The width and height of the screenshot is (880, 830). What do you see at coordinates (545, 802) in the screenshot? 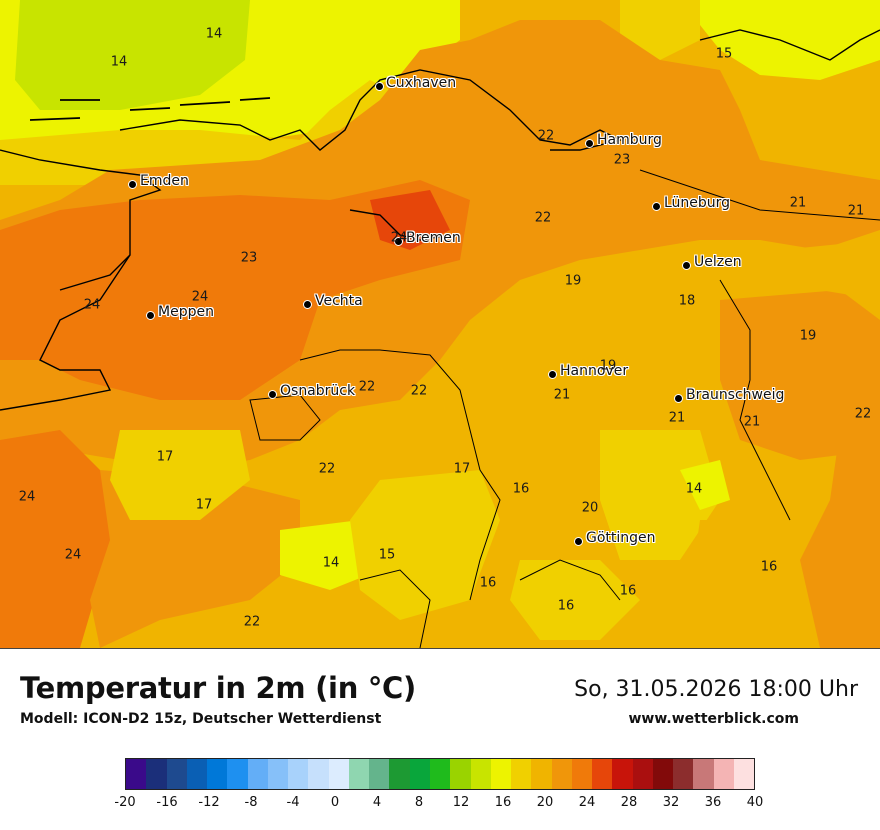
I see `legend-tick-label: 20` at bounding box center [545, 802].